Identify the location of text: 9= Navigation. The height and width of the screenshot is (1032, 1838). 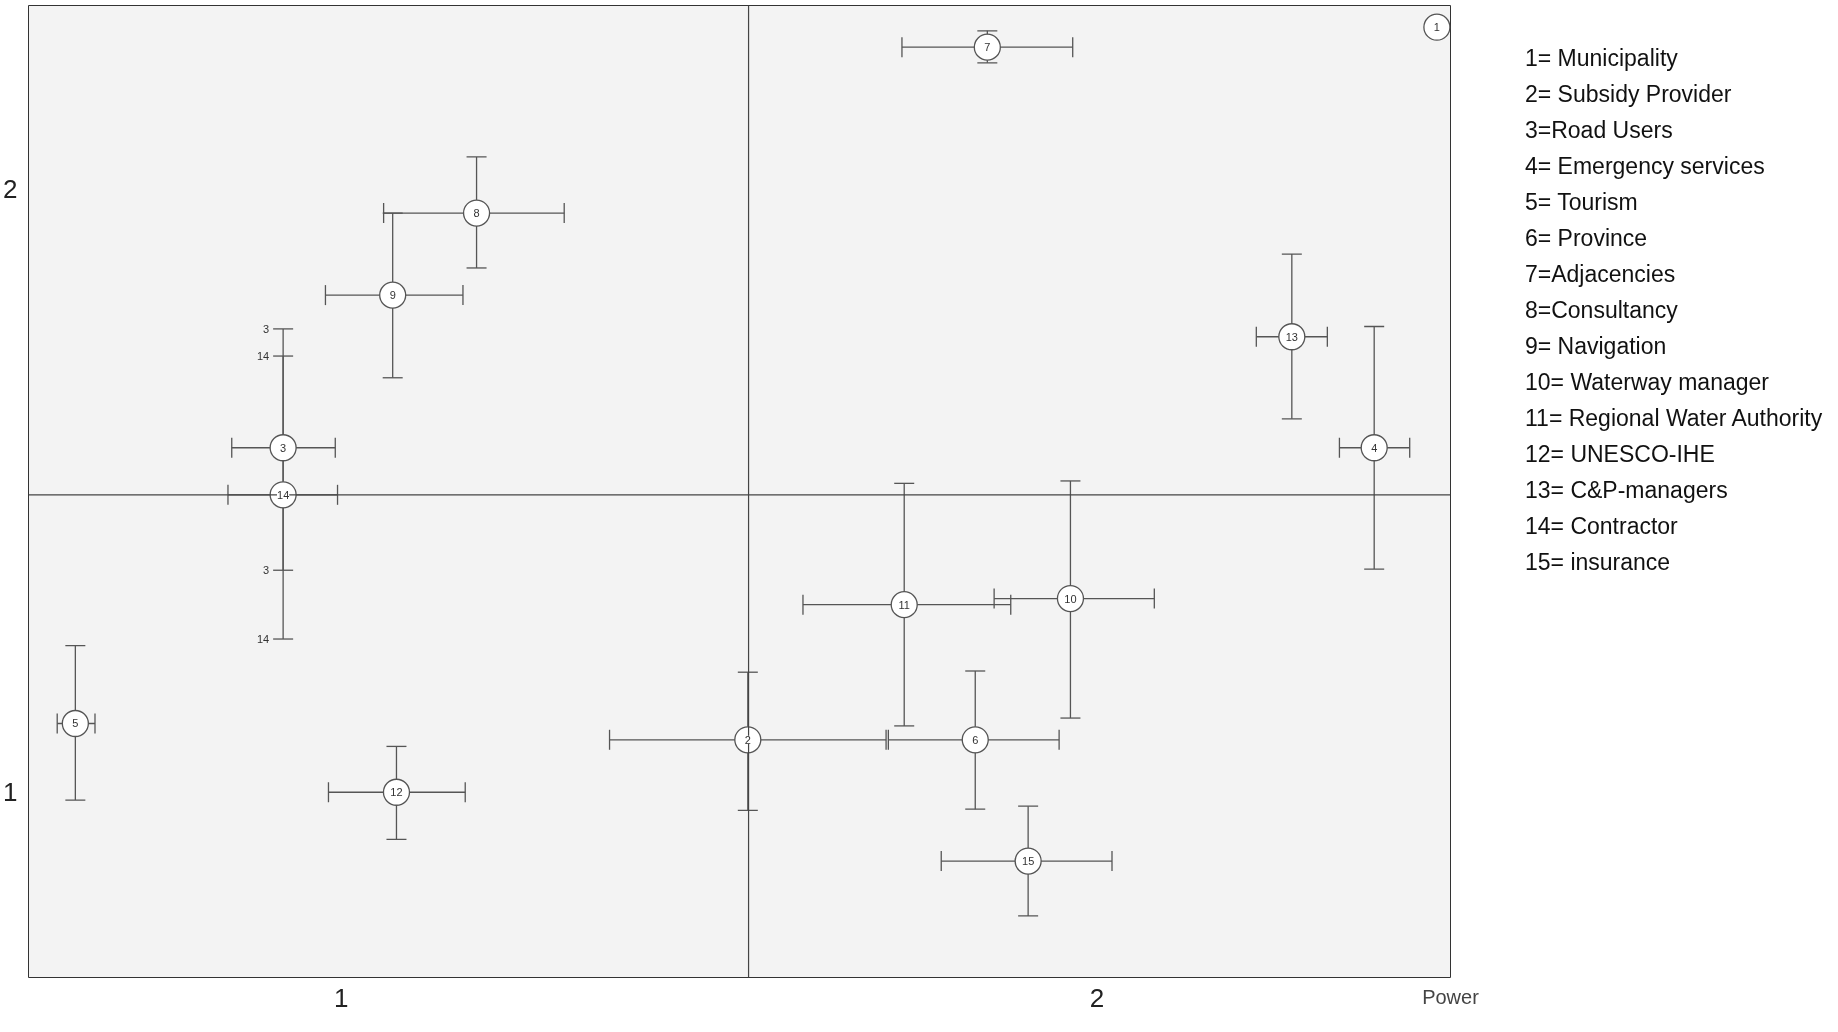
(1596, 346).